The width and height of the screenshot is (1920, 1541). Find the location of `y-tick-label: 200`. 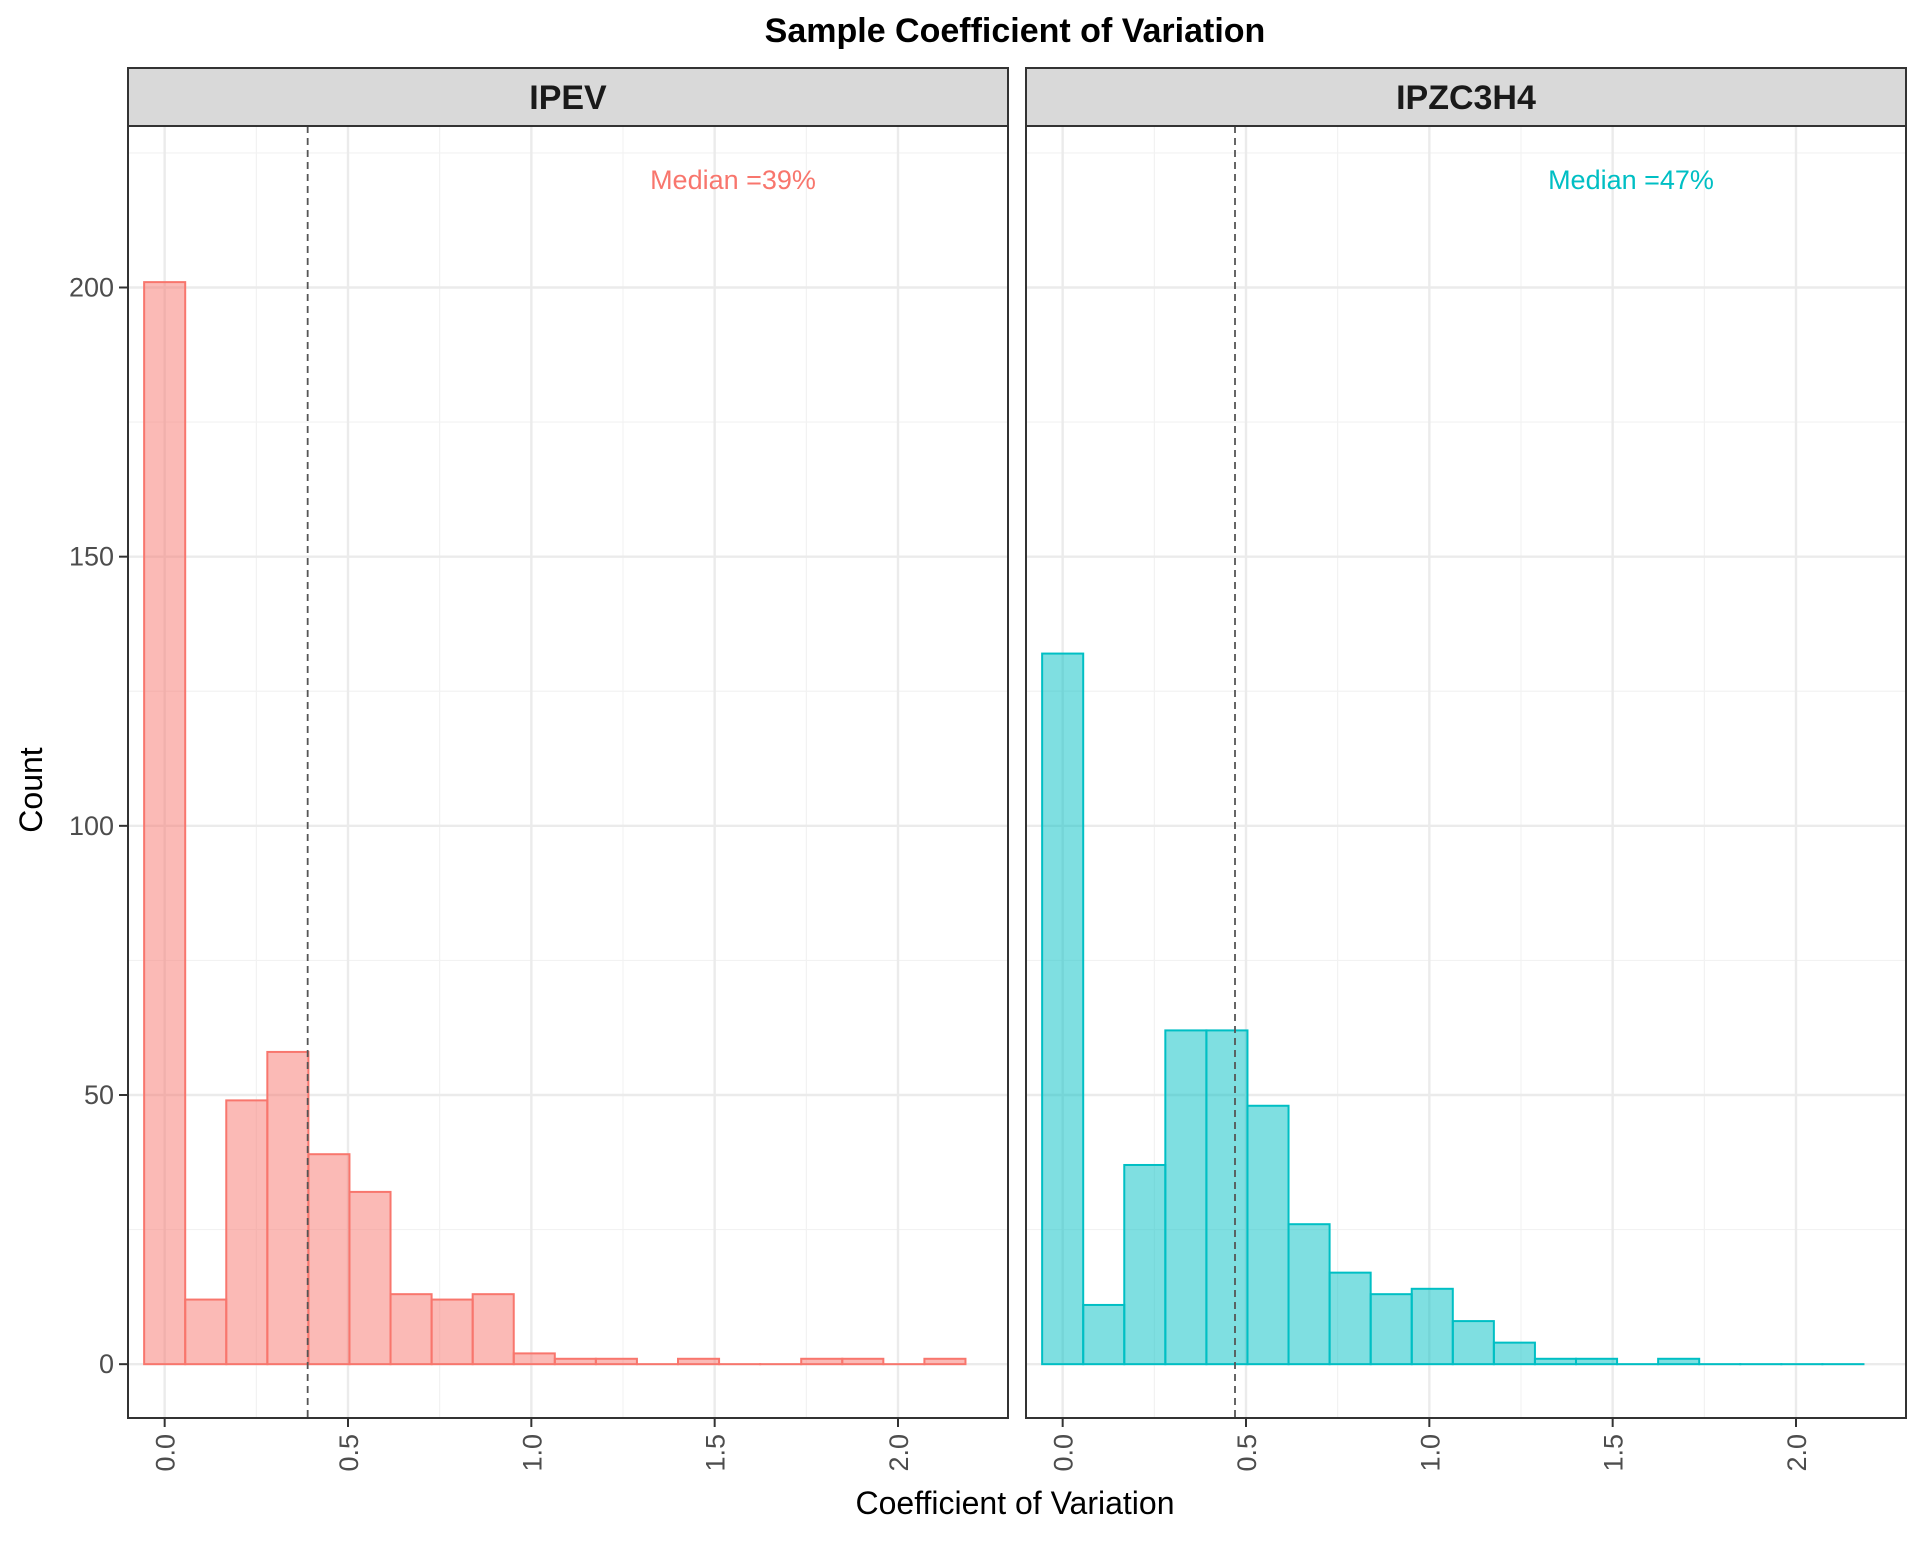

y-tick-label: 200 is located at coordinates (91, 288).